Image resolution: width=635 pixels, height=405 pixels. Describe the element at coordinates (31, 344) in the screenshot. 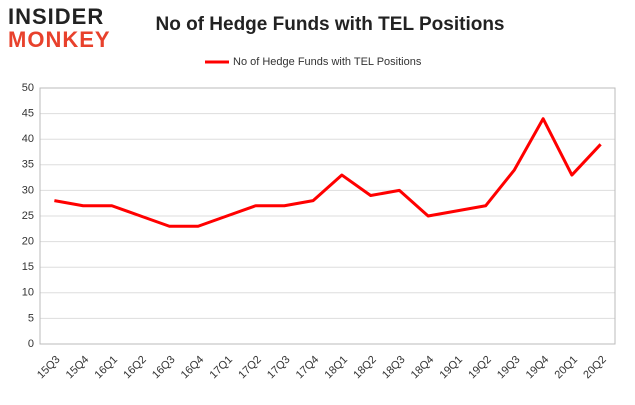

I see `y-tick-label: 0` at that location.